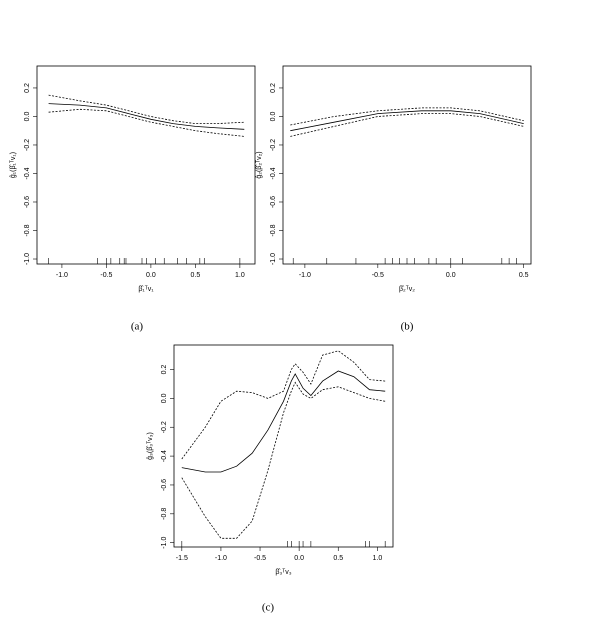  Describe the element at coordinates (407, 289) in the screenshot. I see `x-axis-label: β̂₂ᵀv₂` at that location.